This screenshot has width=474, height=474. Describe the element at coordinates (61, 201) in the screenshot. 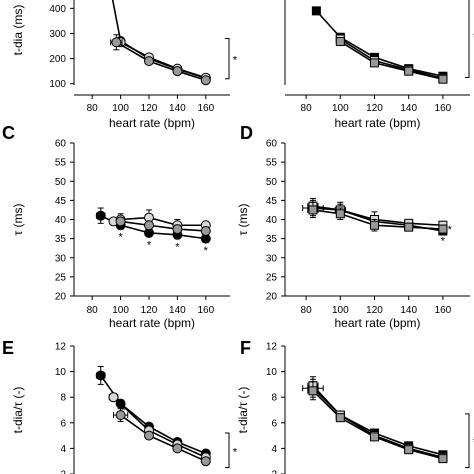

I see `y-tick-label: 45` at that location.